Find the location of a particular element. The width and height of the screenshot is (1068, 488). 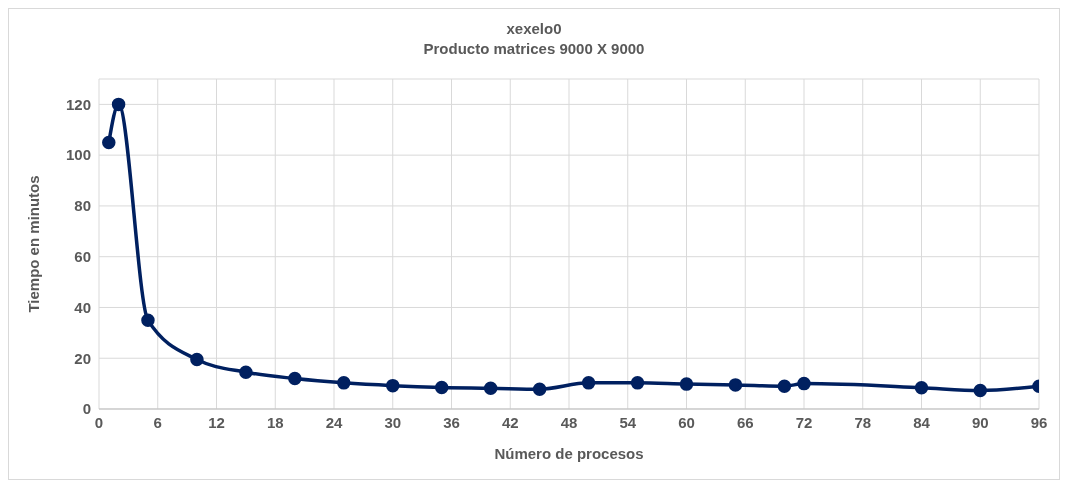

y-tick-label: 20 is located at coordinates (82, 358).